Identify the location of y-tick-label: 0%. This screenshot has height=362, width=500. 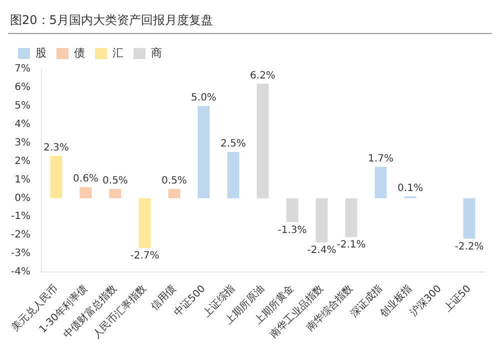
(22, 198).